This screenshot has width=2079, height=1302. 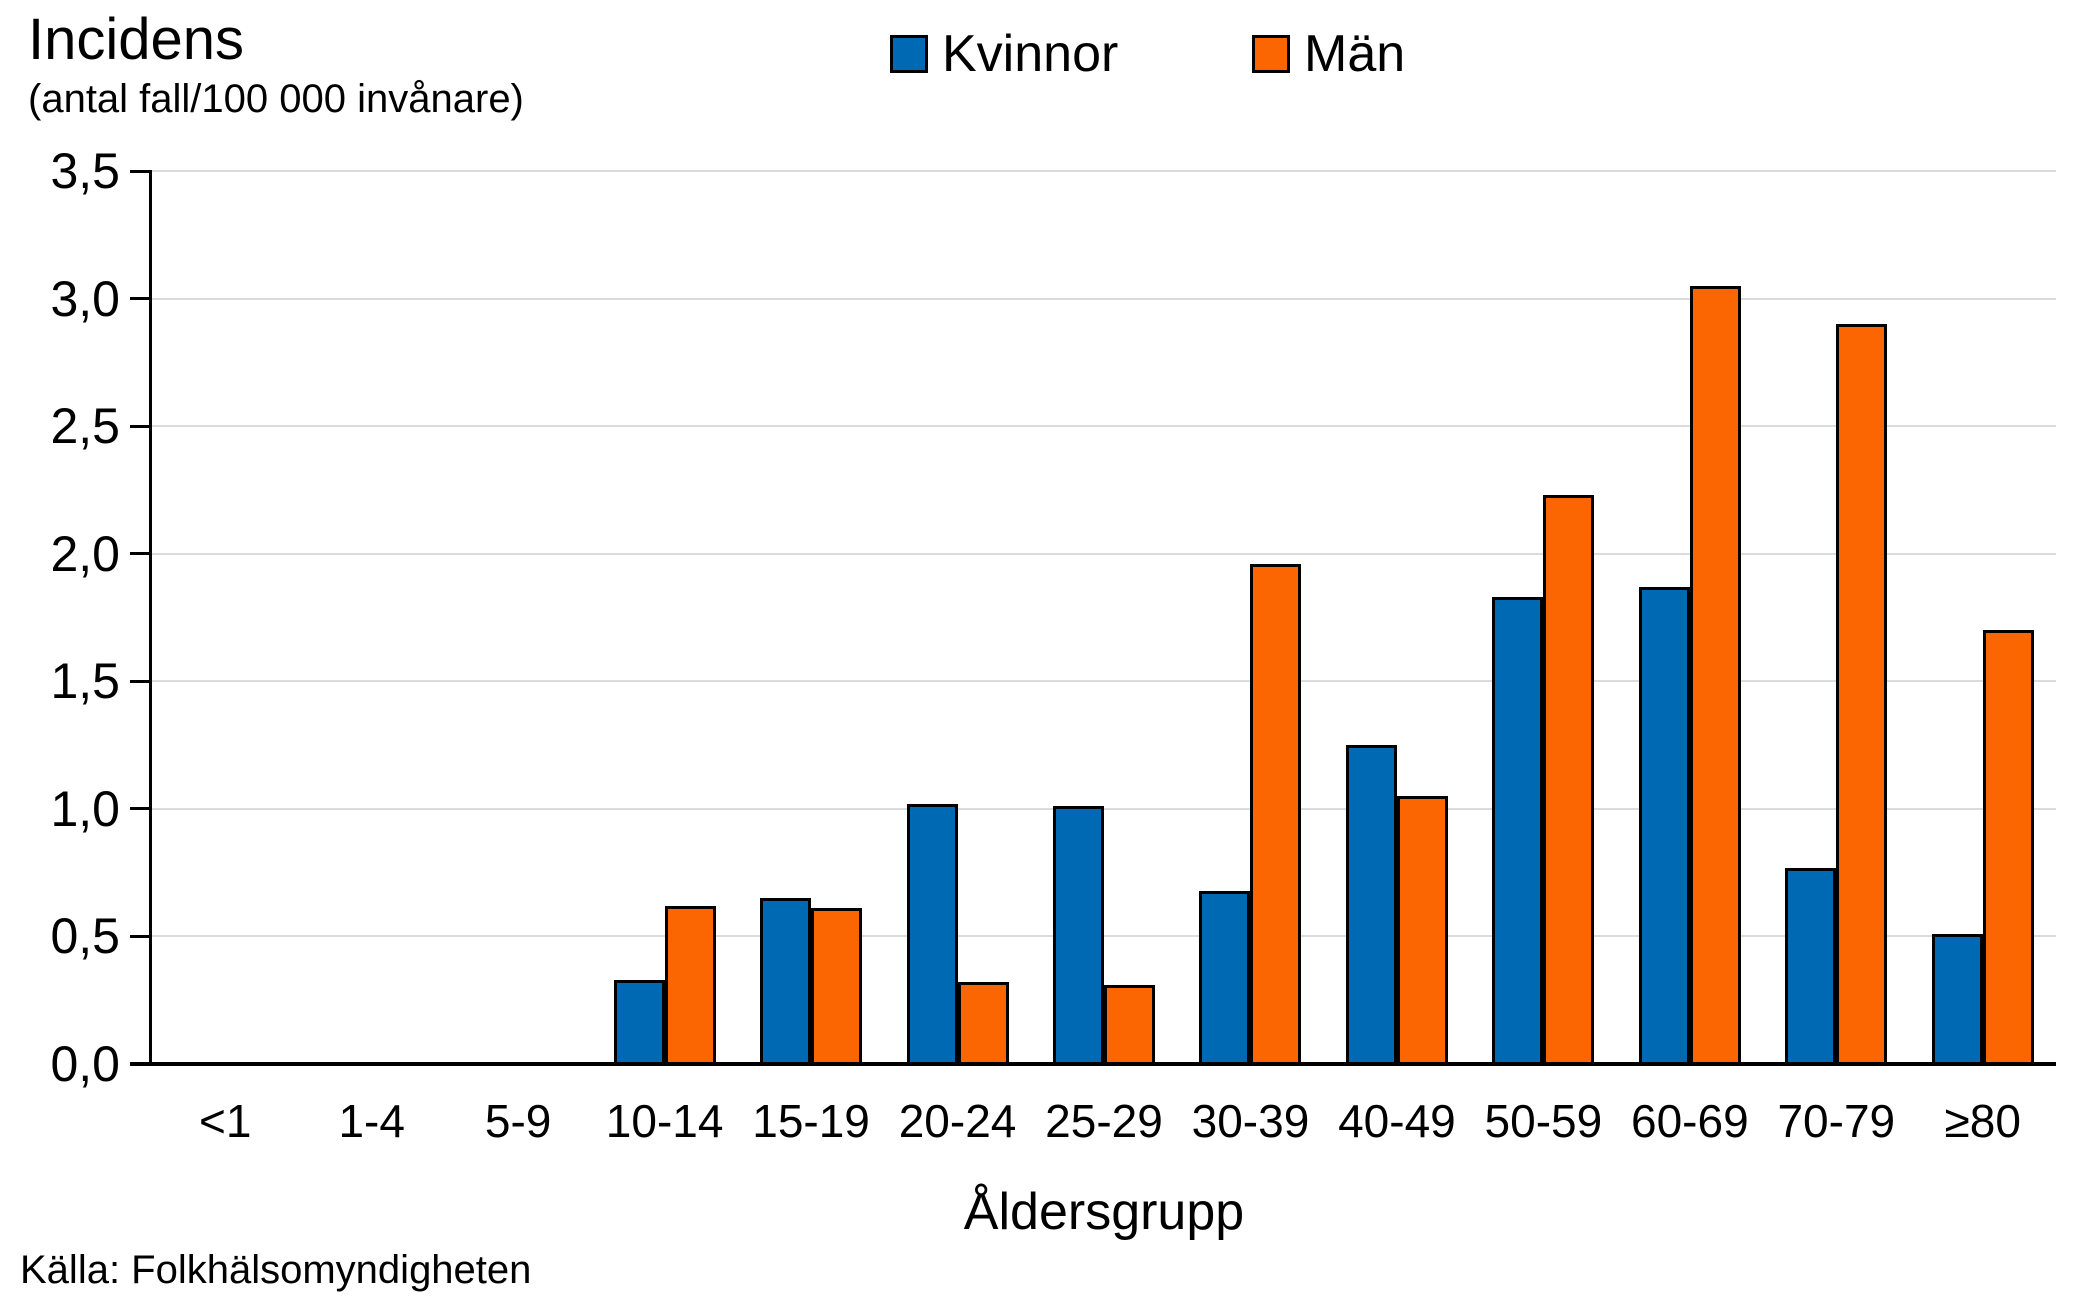 What do you see at coordinates (811, 1121) in the screenshot?
I see `x-tick-label: 15-19` at bounding box center [811, 1121].